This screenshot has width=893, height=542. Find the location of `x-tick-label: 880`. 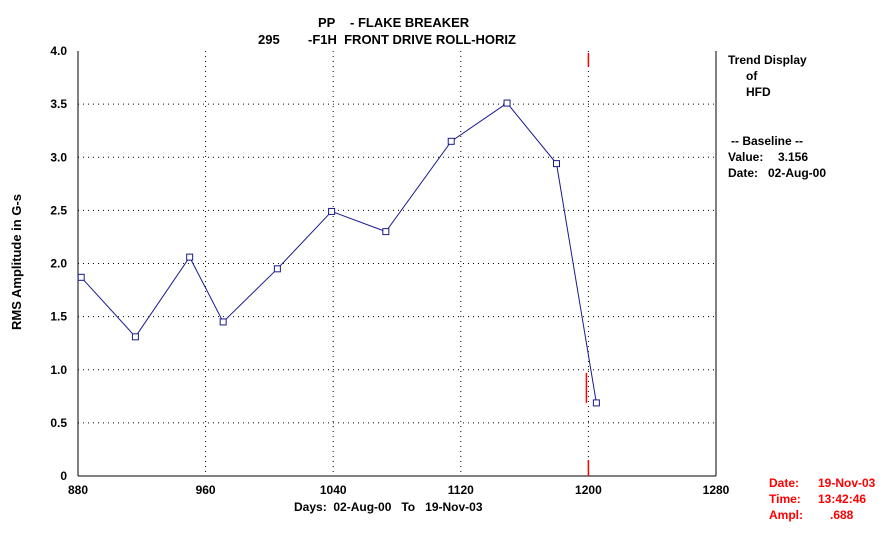

x-tick-label: 880 is located at coordinates (78, 490).